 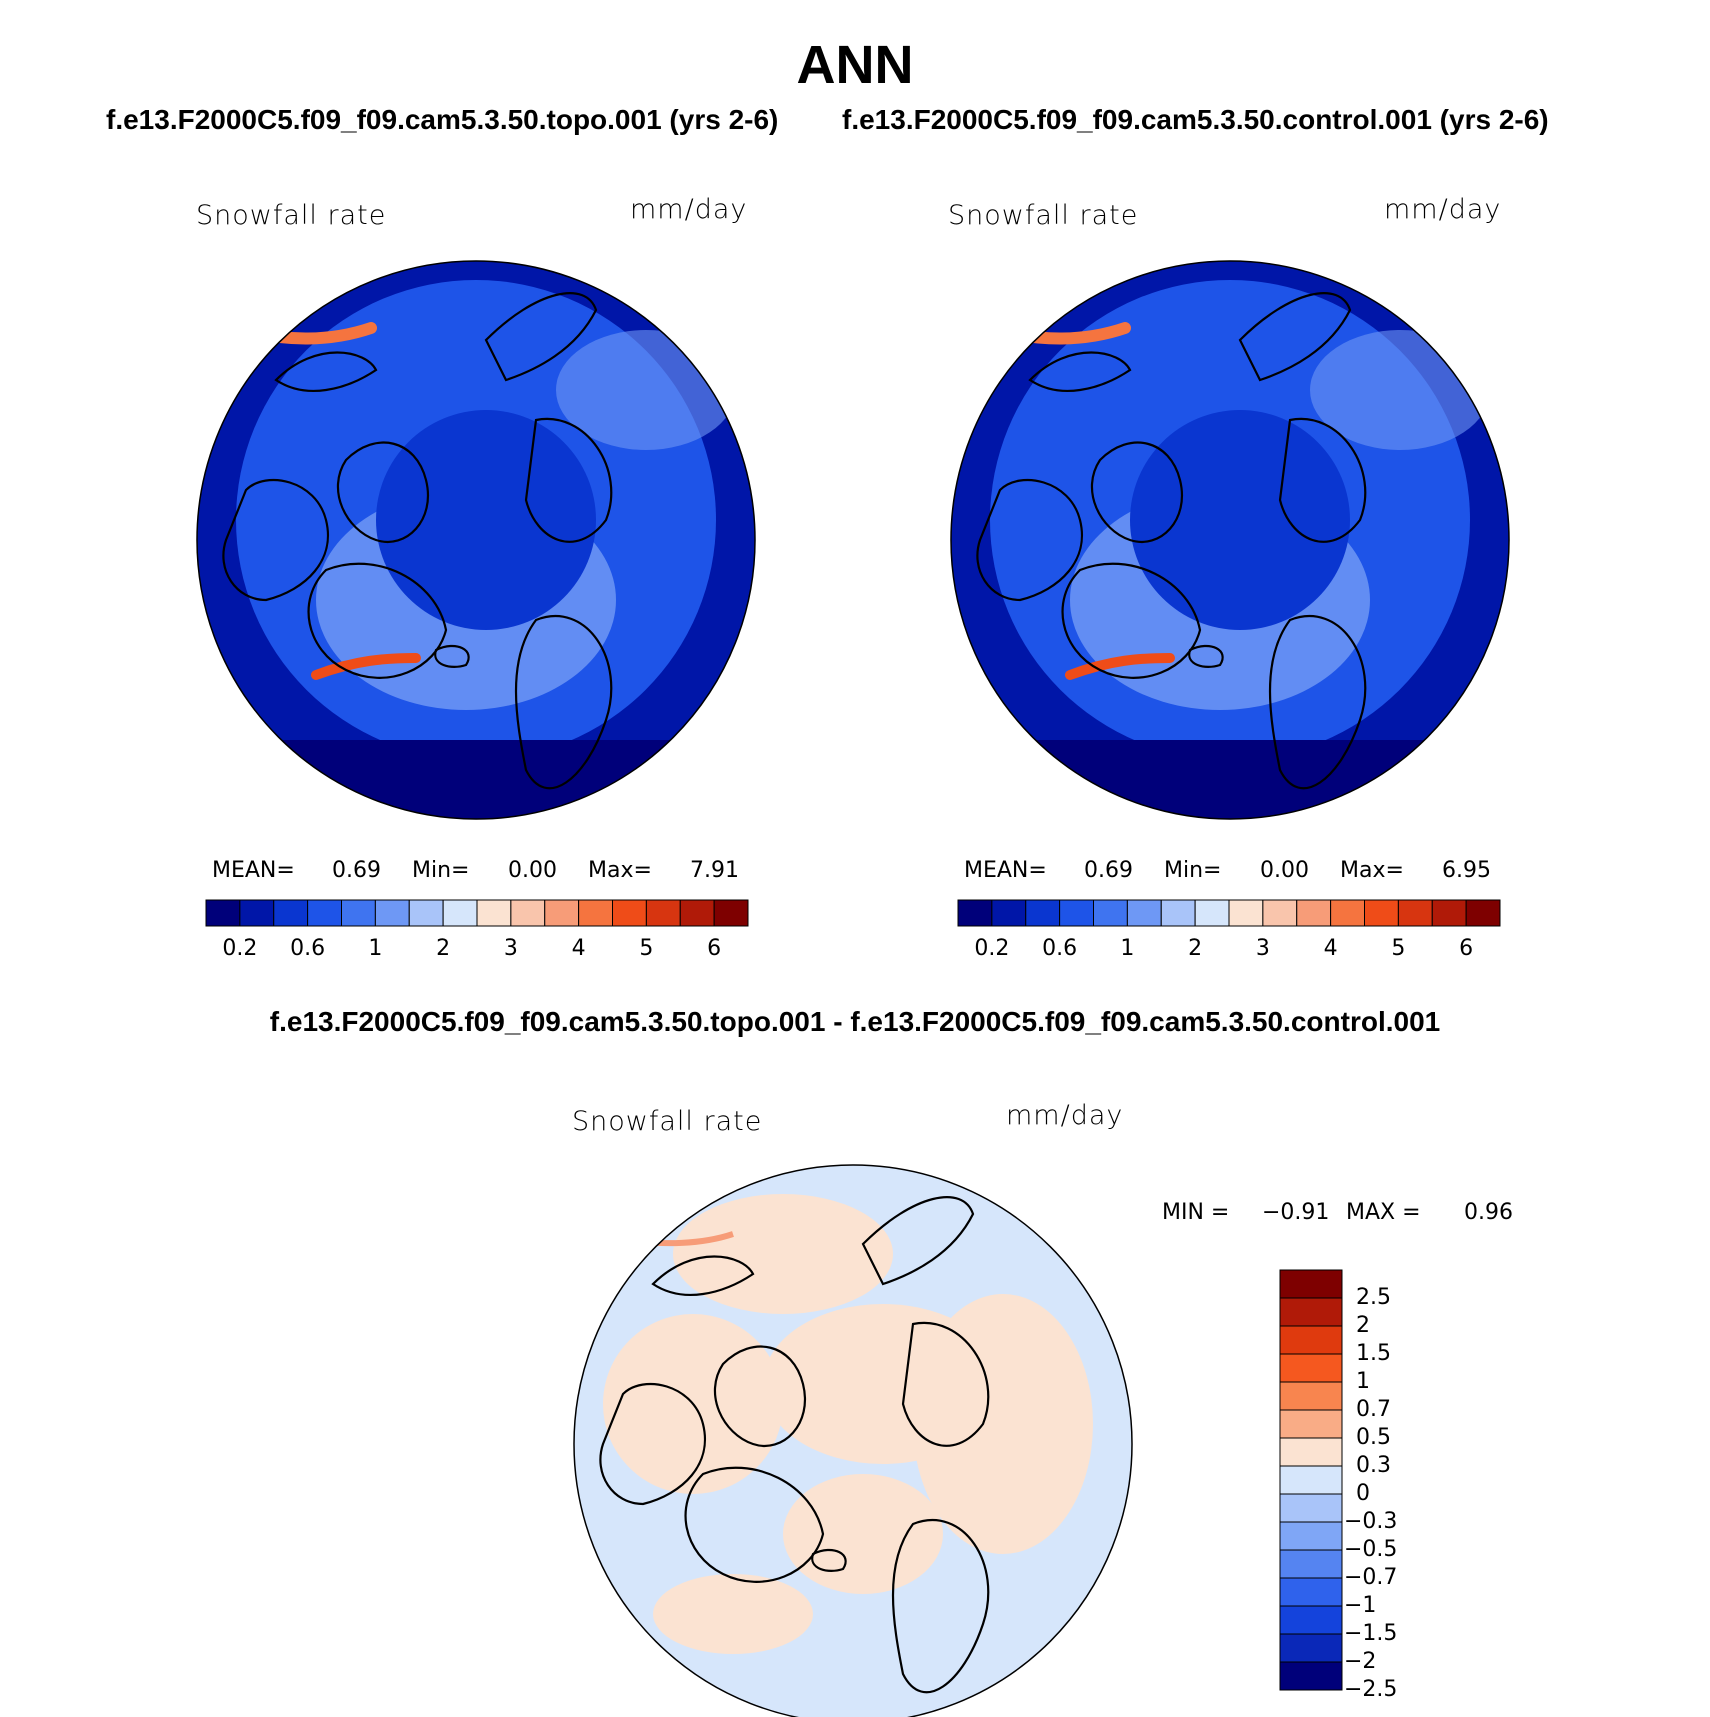 I want to click on control-colorbar-tick-label: 6, so click(x=1466, y=948).